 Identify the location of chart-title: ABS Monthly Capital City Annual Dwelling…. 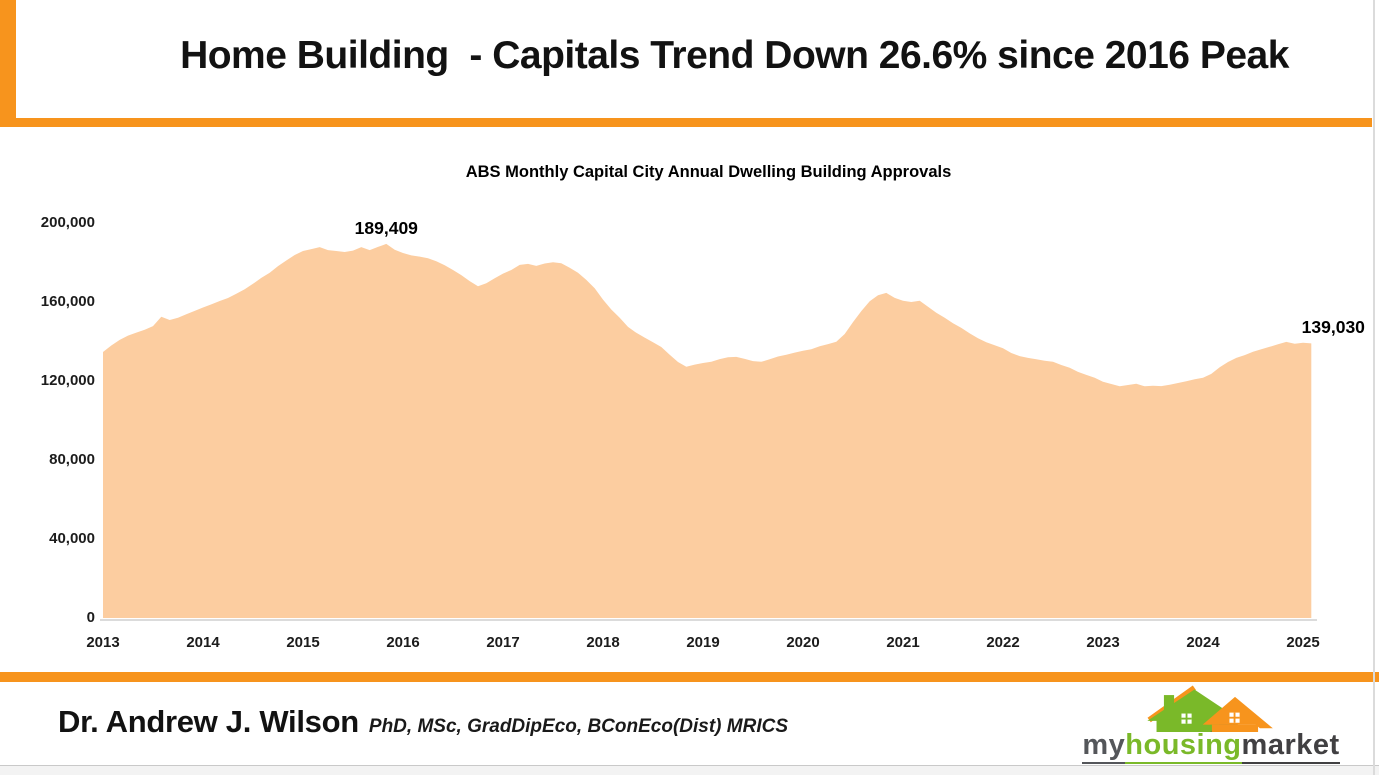
(708, 172).